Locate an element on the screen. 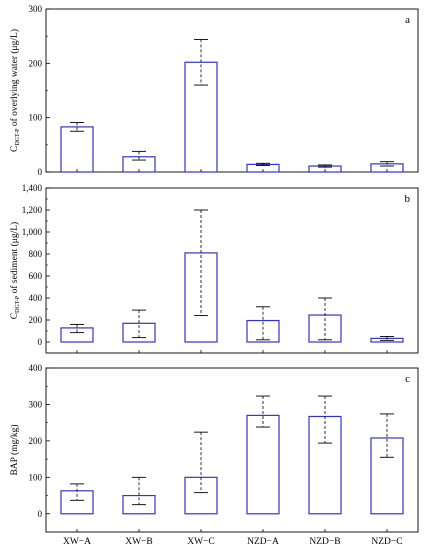 The image size is (424, 550). y-tick-label: 600 is located at coordinates (36, 276).